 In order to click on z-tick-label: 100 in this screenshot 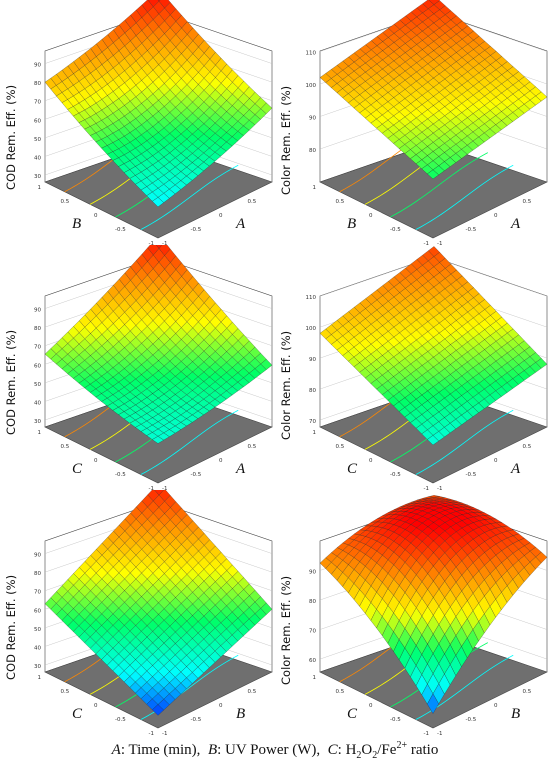, I will do `click(311, 329)`.